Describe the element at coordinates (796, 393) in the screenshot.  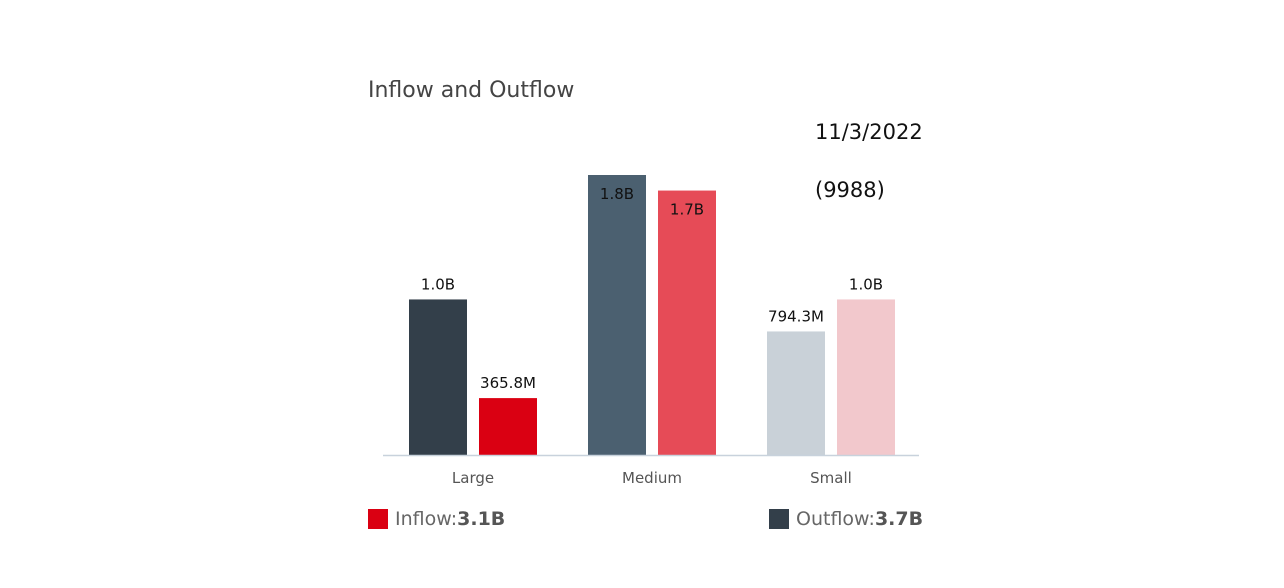
I see `bar-small-outflow` at that location.